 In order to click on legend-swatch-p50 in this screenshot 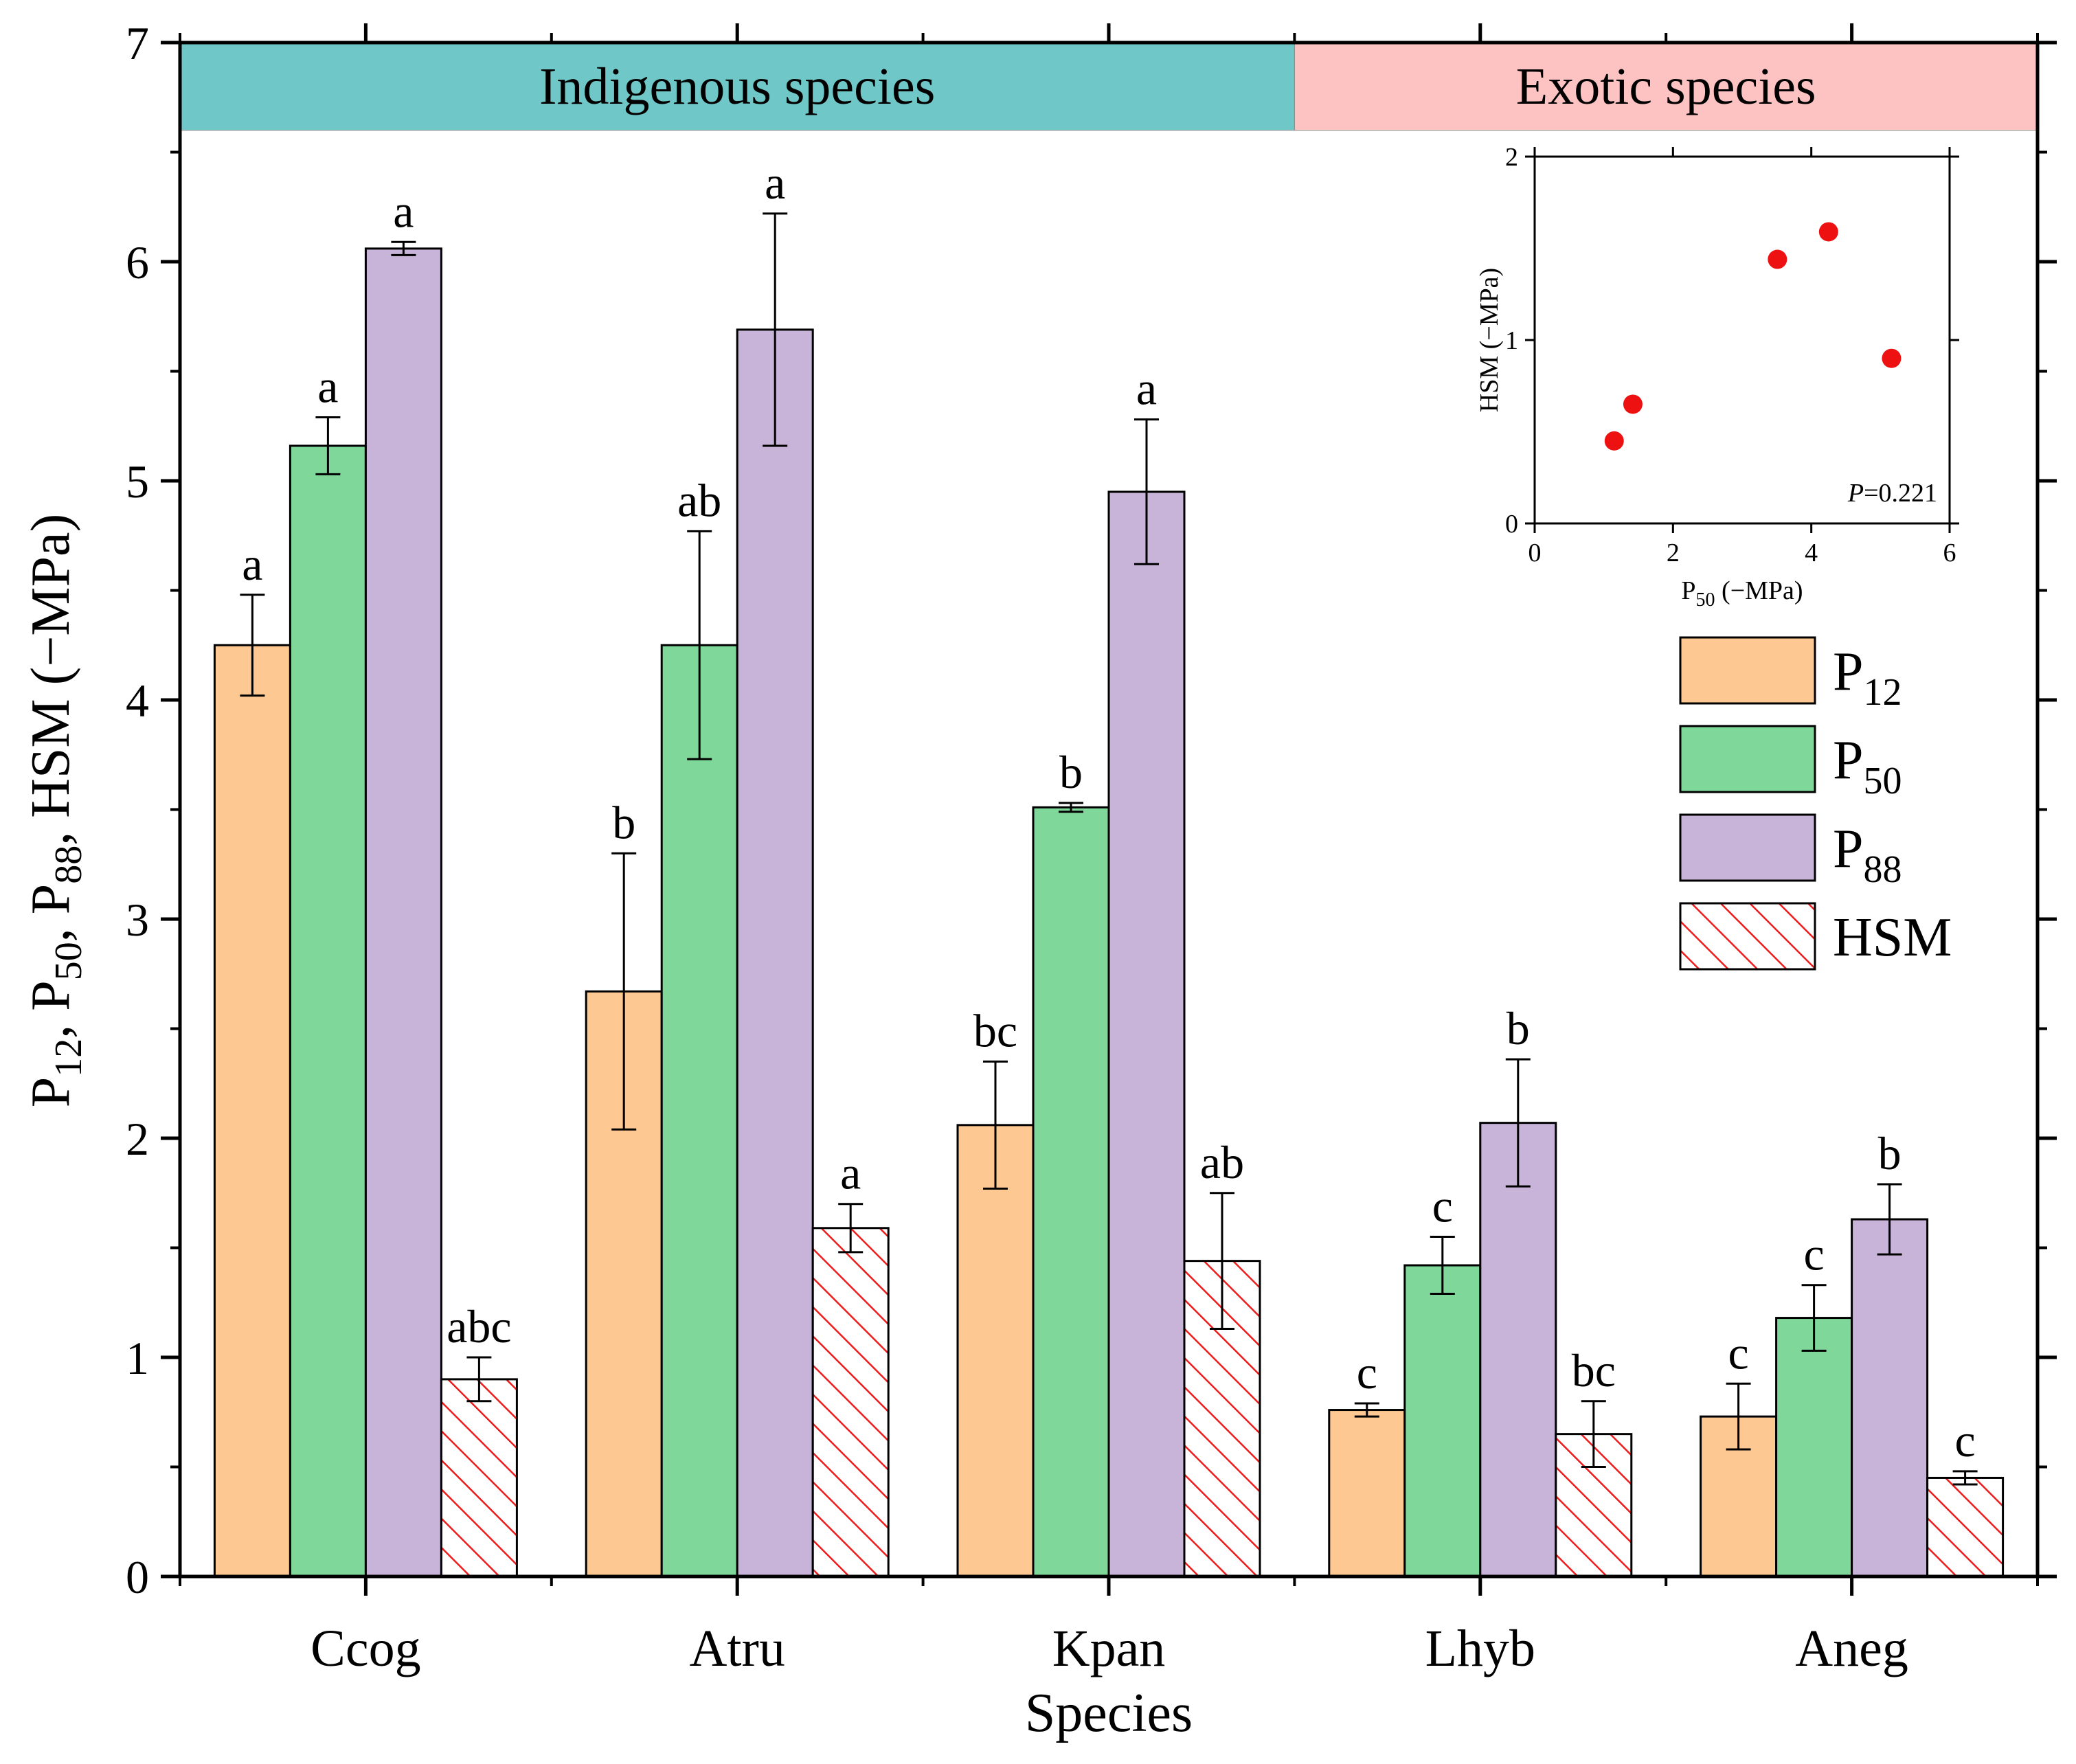, I will do `click(1747, 759)`.